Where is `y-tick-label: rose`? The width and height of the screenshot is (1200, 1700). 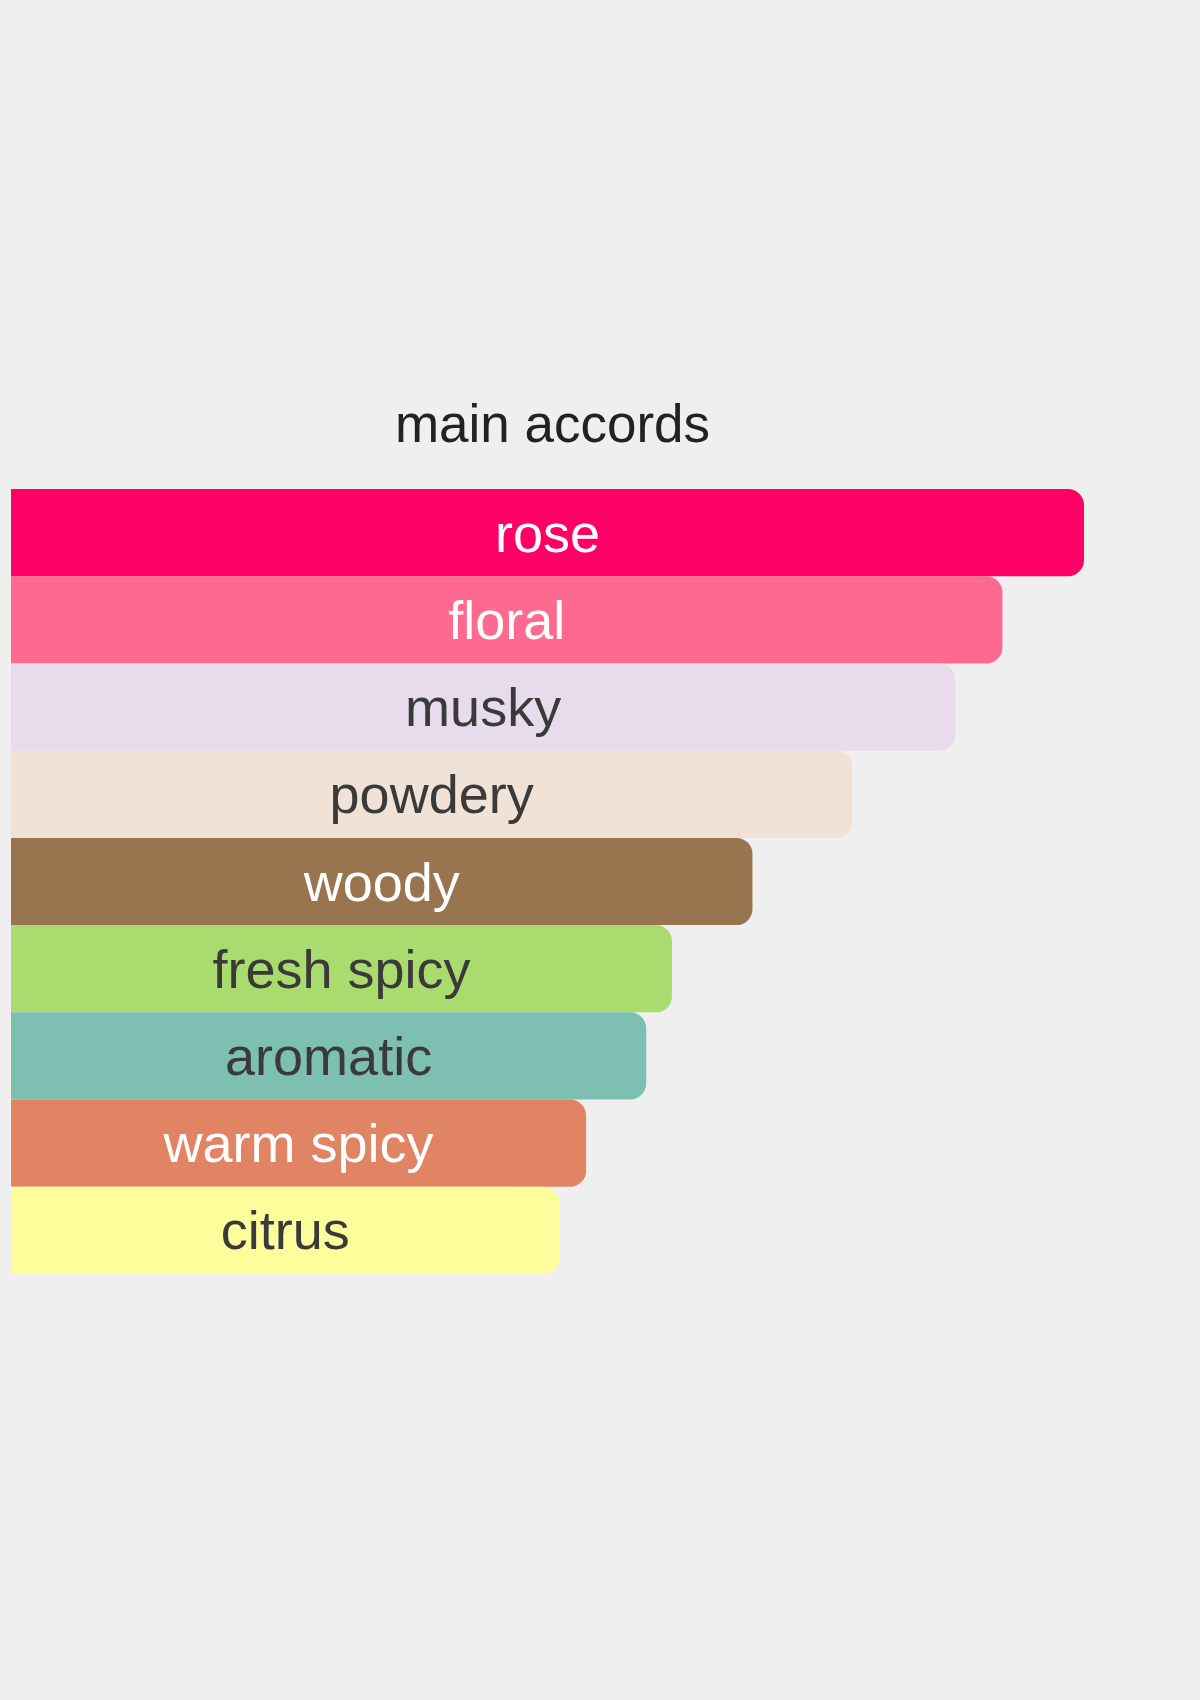
y-tick-label: rose is located at coordinates (547, 532).